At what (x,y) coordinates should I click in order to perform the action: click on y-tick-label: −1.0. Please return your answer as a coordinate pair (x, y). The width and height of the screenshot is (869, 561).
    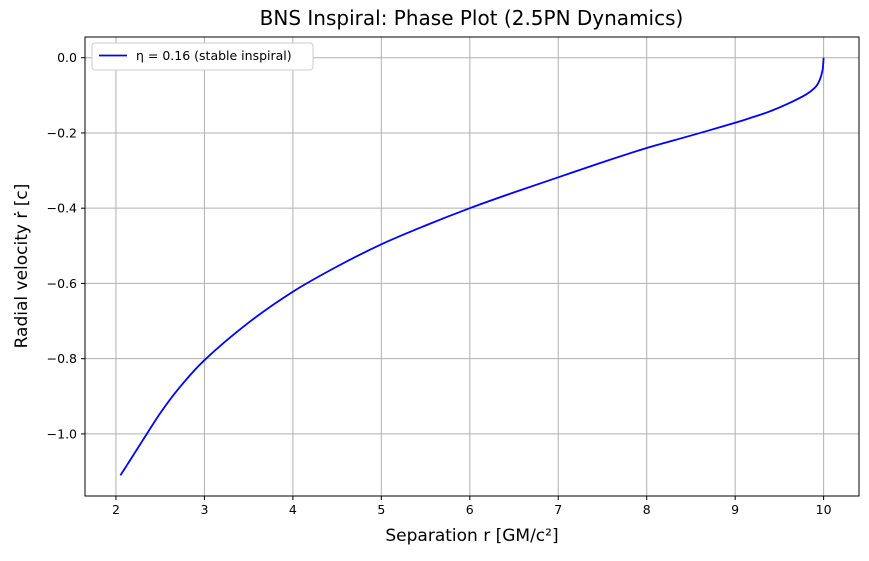
    Looking at the image, I should click on (62, 433).